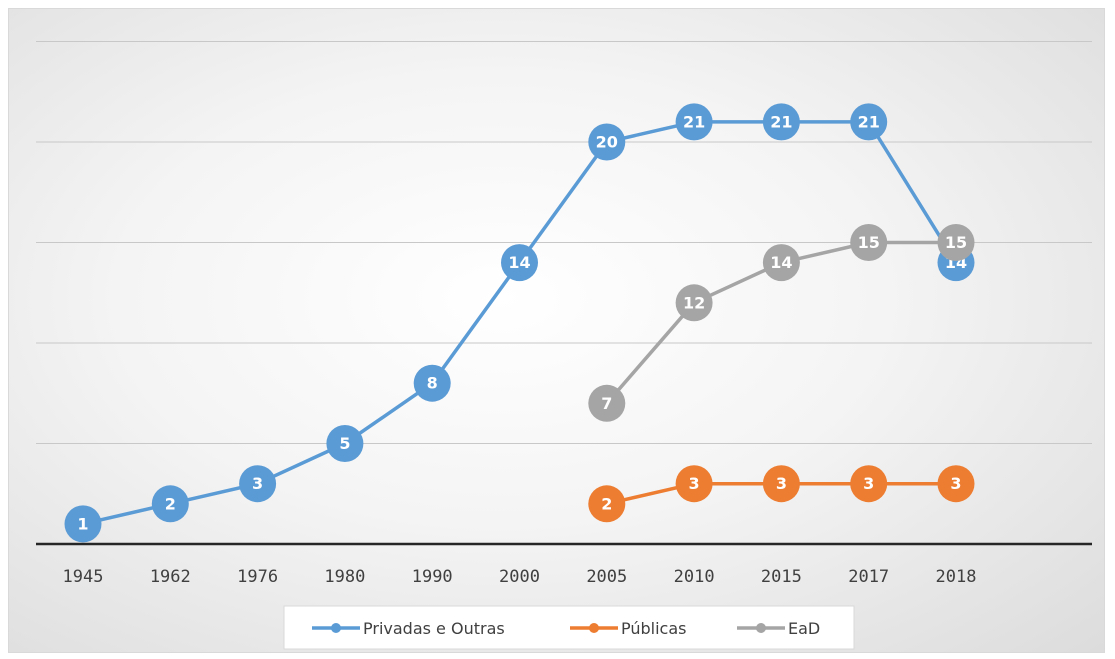  What do you see at coordinates (778, 628) in the screenshot?
I see `legend-item: EaD` at bounding box center [778, 628].